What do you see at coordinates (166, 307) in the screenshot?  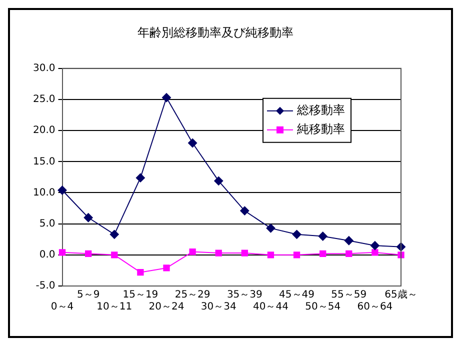 I see `x-tick-label: 20～24` at bounding box center [166, 307].